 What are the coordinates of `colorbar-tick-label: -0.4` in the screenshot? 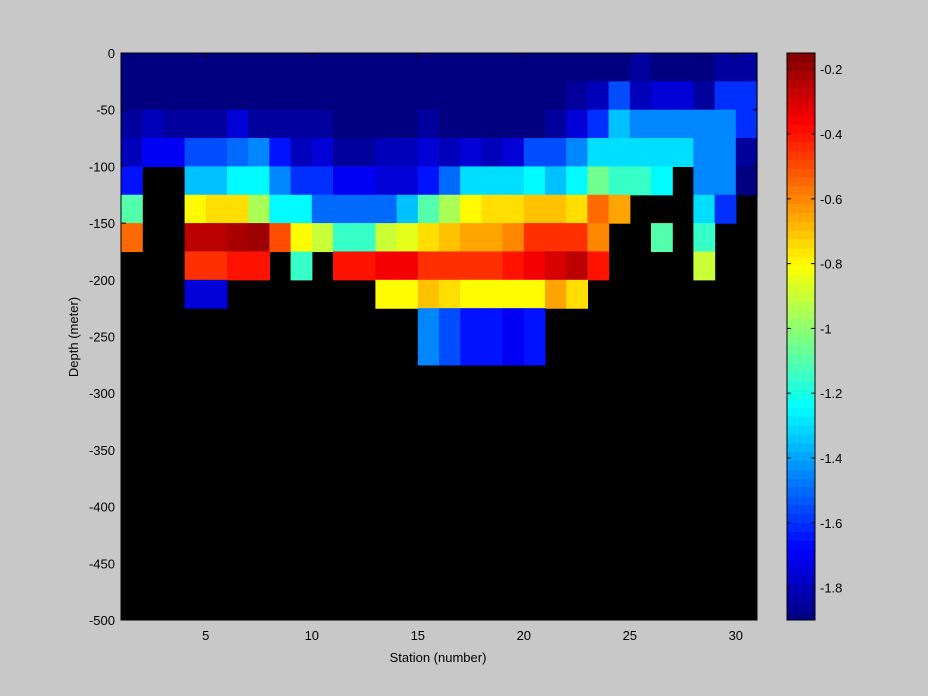 It's located at (831, 134).